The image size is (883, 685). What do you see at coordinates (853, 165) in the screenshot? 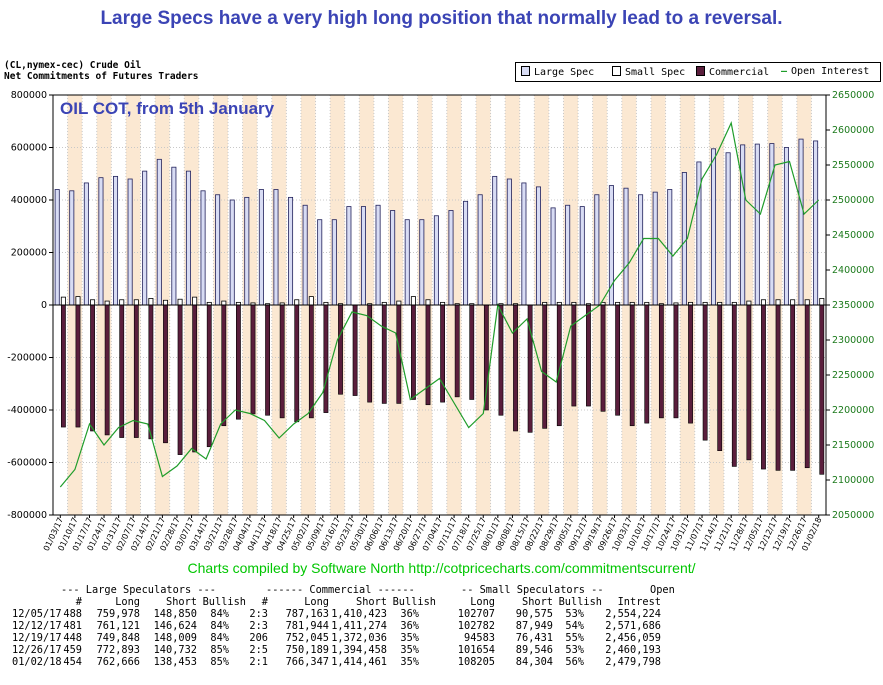
I see `y-right-tick-label: 2550000` at bounding box center [853, 165].